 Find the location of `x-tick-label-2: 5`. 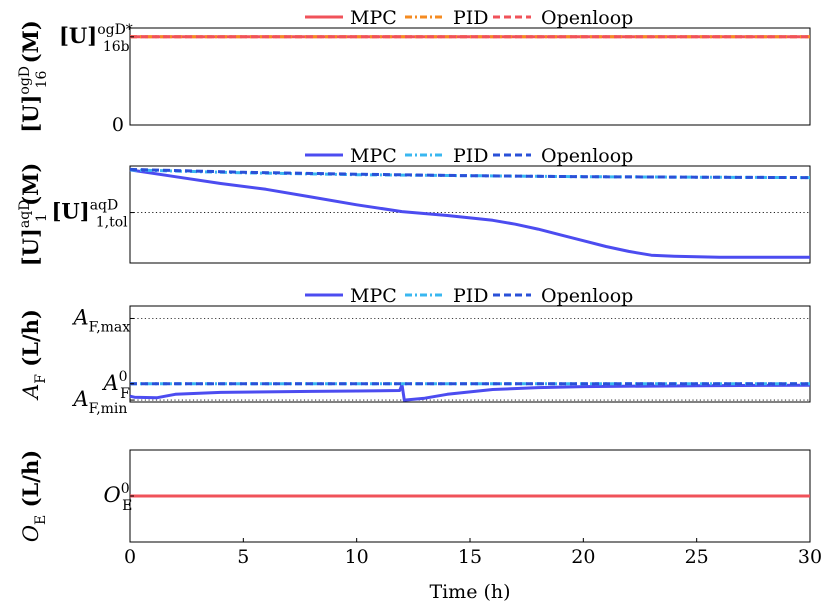

x-tick-label-2: 5 is located at coordinates (243, 557).